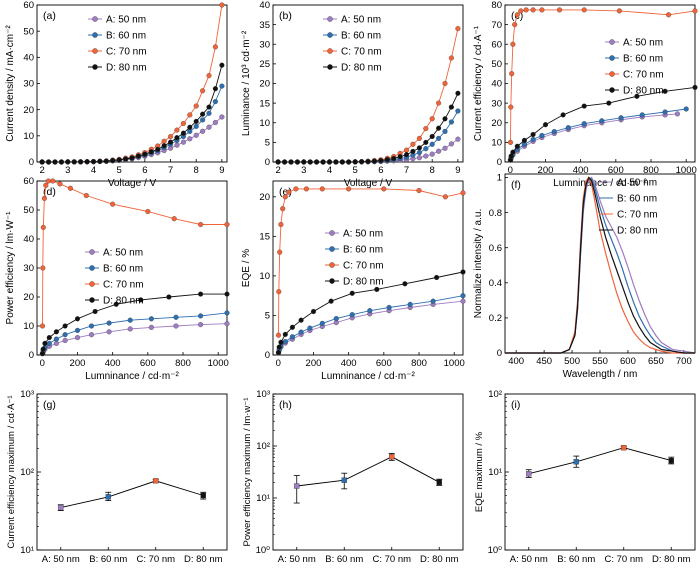 Image resolution: width=700 pixels, height=571 pixels. I want to click on panel-label: (d), so click(49, 192).